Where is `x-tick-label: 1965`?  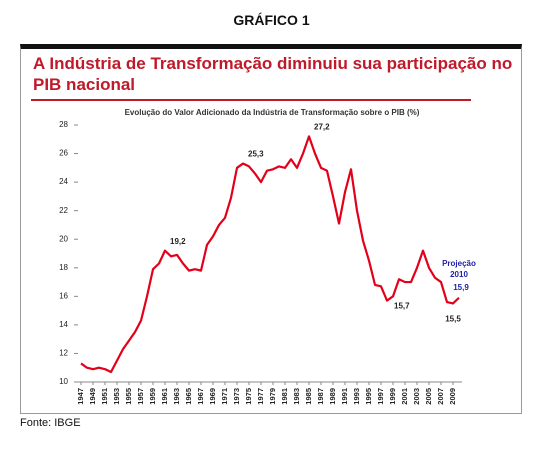 x-tick-label: 1965 is located at coordinates (188, 396).